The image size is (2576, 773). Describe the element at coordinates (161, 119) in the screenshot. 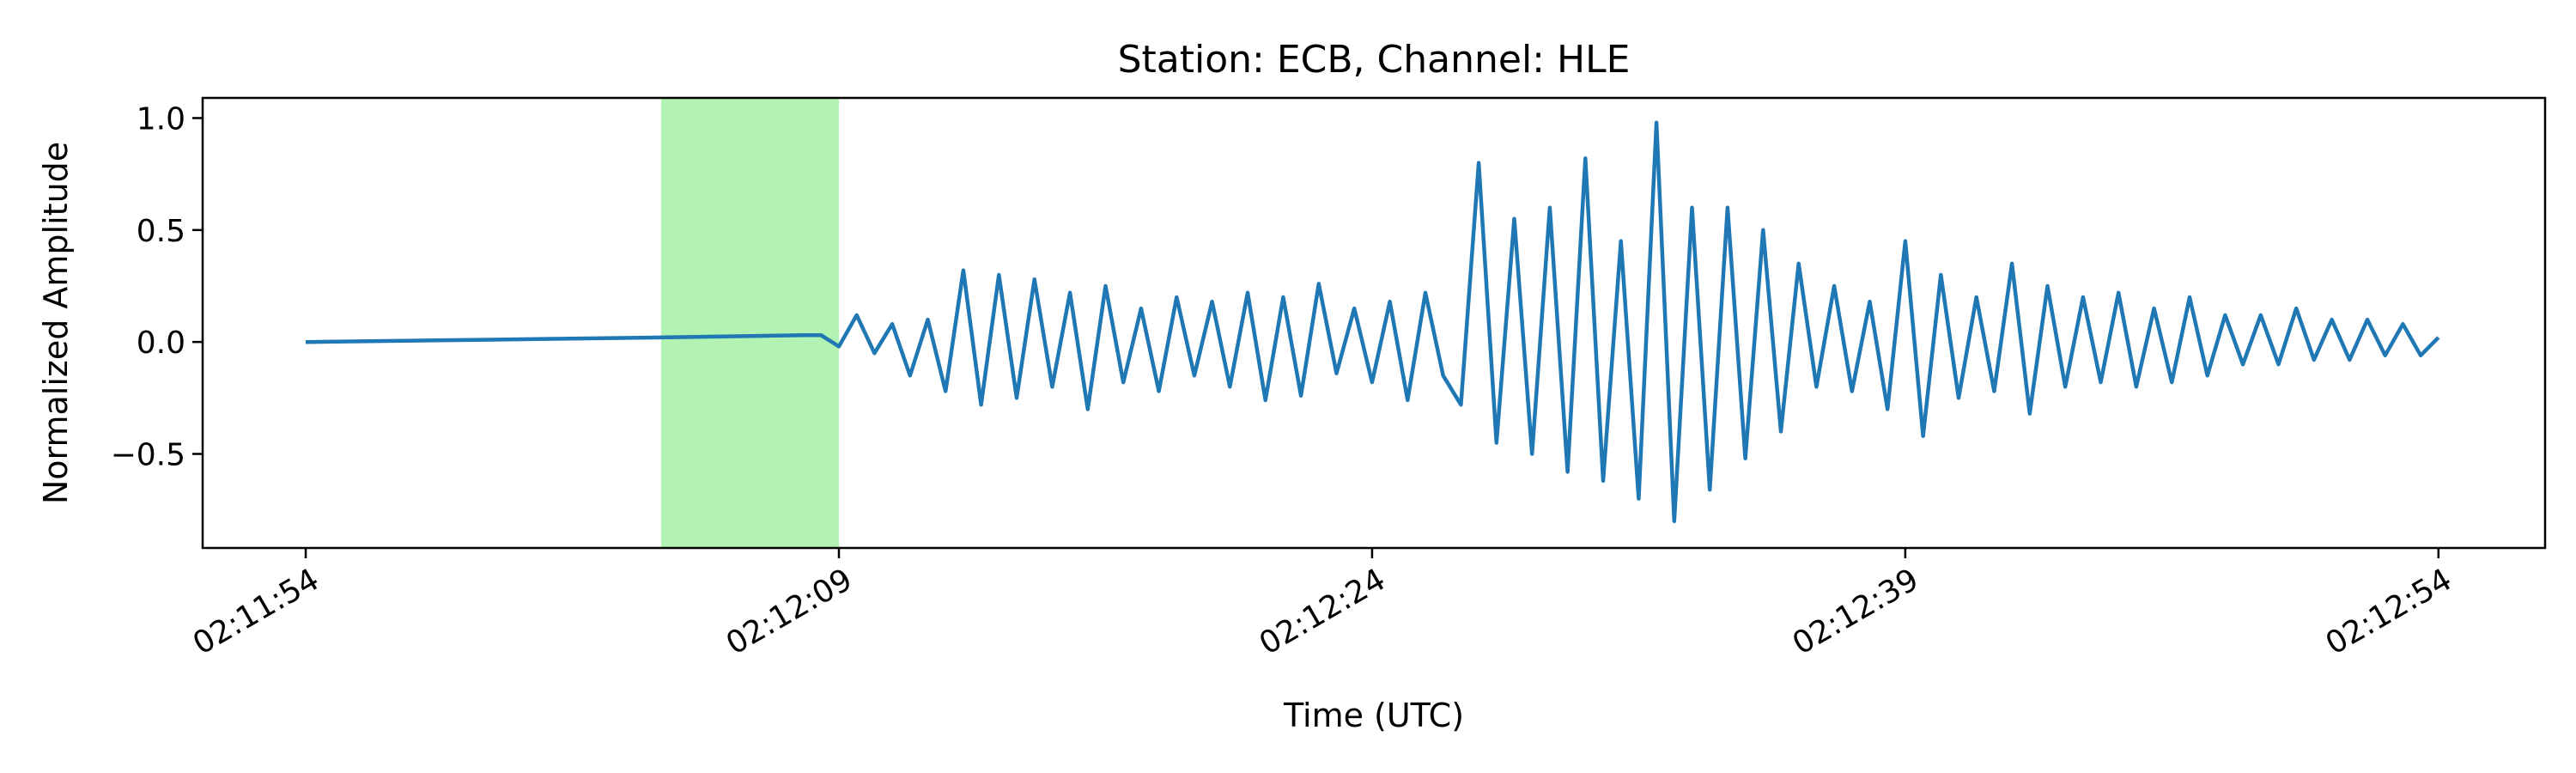

I see `y-tick-label: 1.0` at that location.